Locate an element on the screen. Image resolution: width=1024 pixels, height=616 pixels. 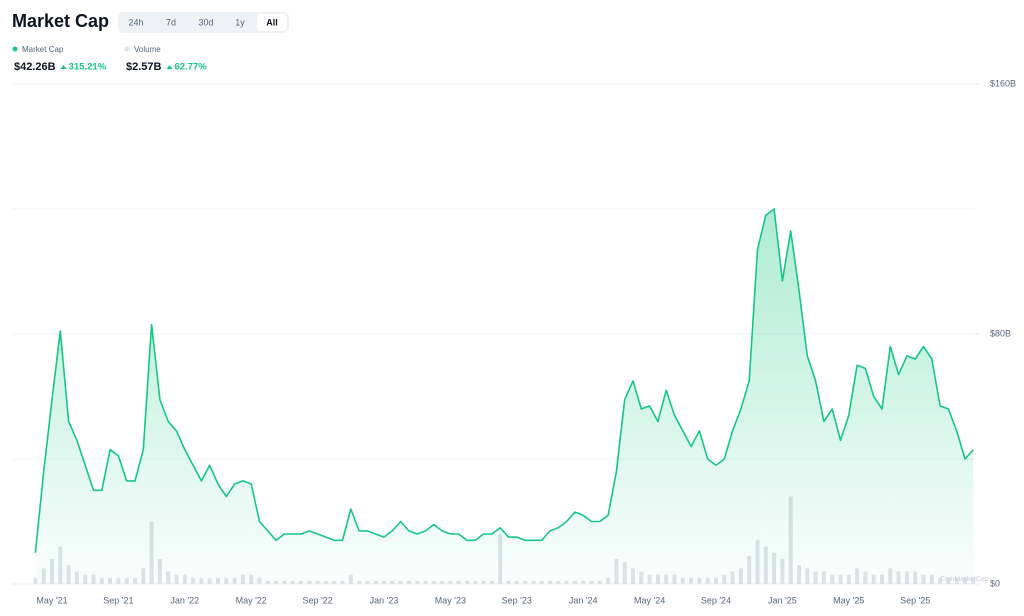
x-tick-label: Sep '24 is located at coordinates (716, 600).